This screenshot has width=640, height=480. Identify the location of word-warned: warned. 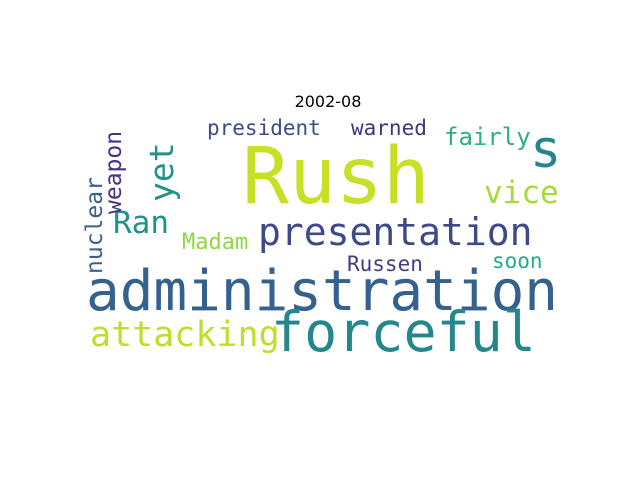
(389, 128).